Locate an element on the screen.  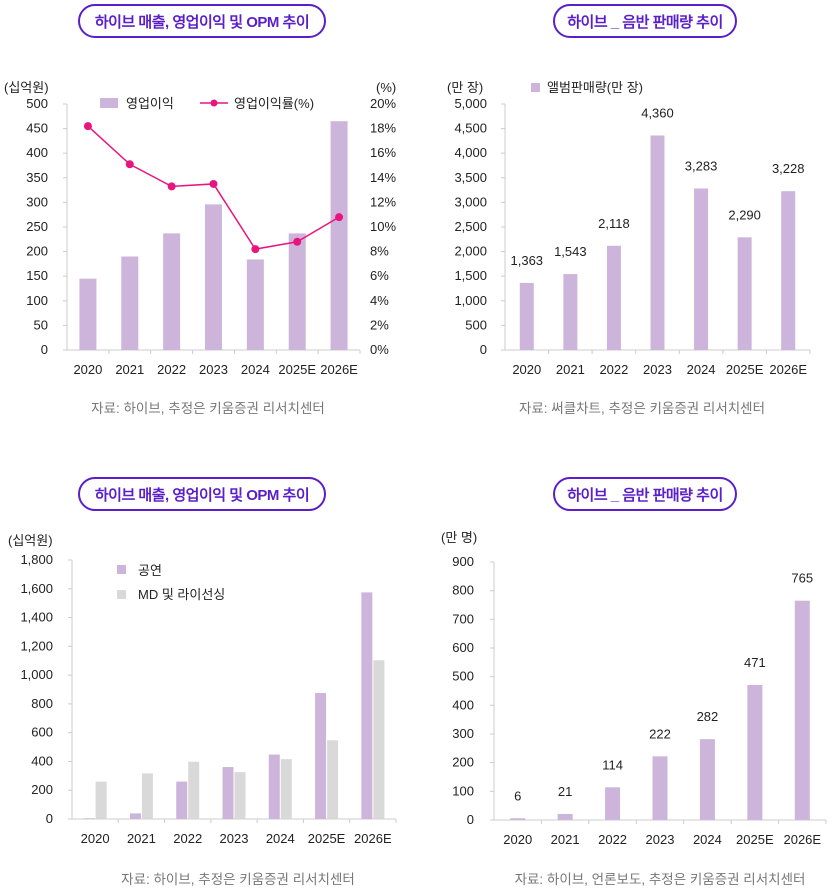
y-tick-label: 4,000 is located at coordinates (470, 152).